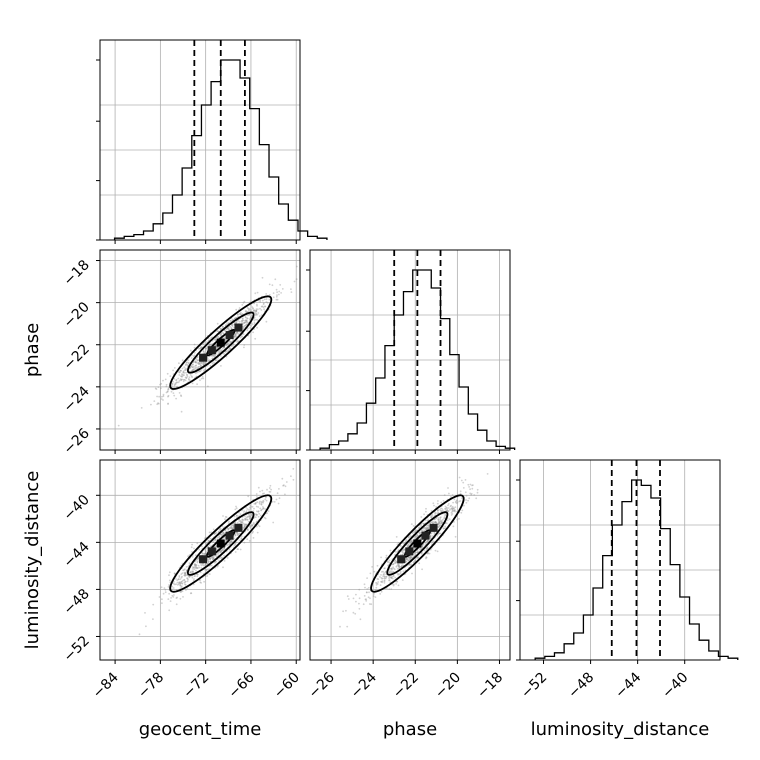 The width and height of the screenshot is (760, 760). I want to click on panel-phase-vs-geocent_time: −26−24−22−20−18, so click(181, 353).